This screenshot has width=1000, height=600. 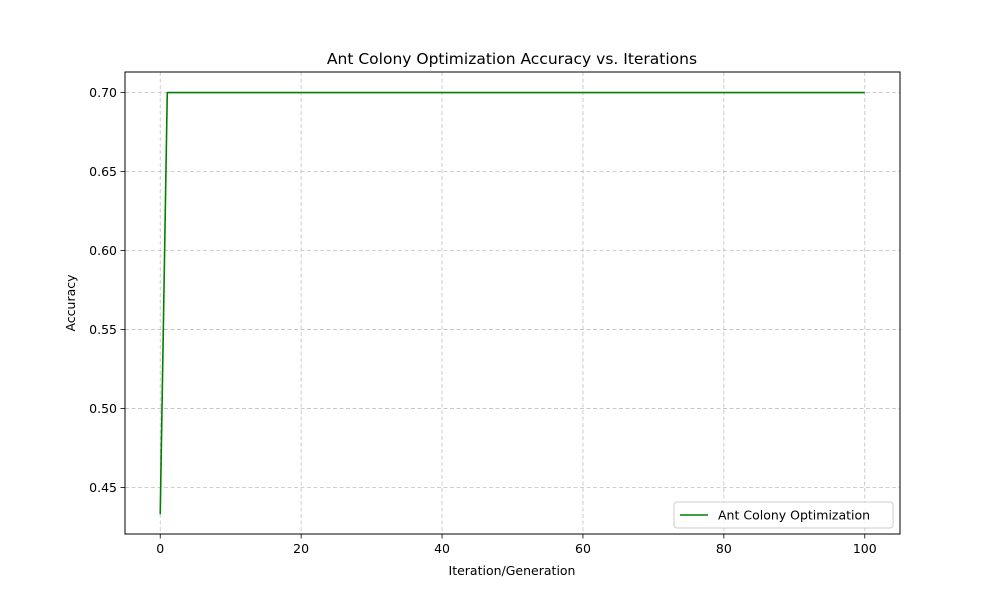 What do you see at coordinates (103, 408) in the screenshot?
I see `y-tick-label: 0.50` at bounding box center [103, 408].